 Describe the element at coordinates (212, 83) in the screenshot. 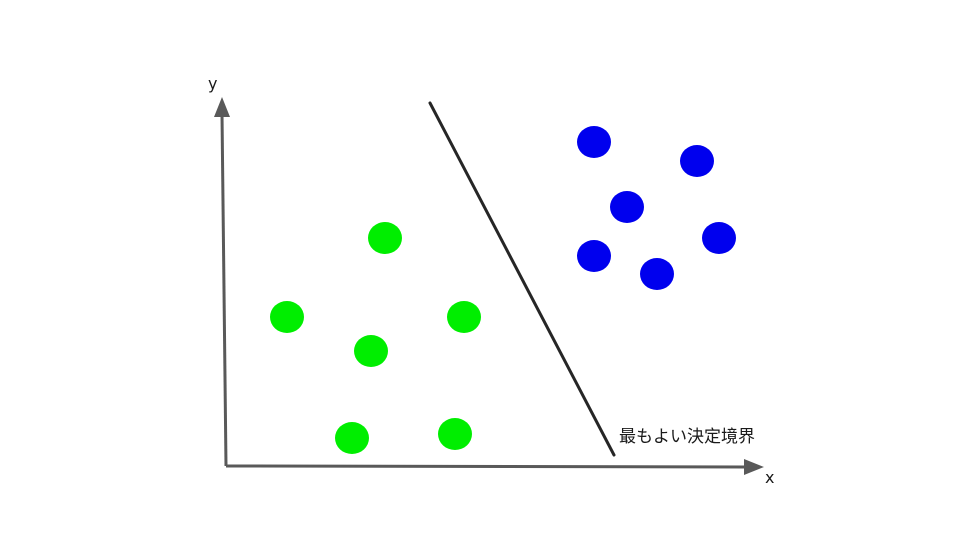

I see `y-axis-label: y` at that location.